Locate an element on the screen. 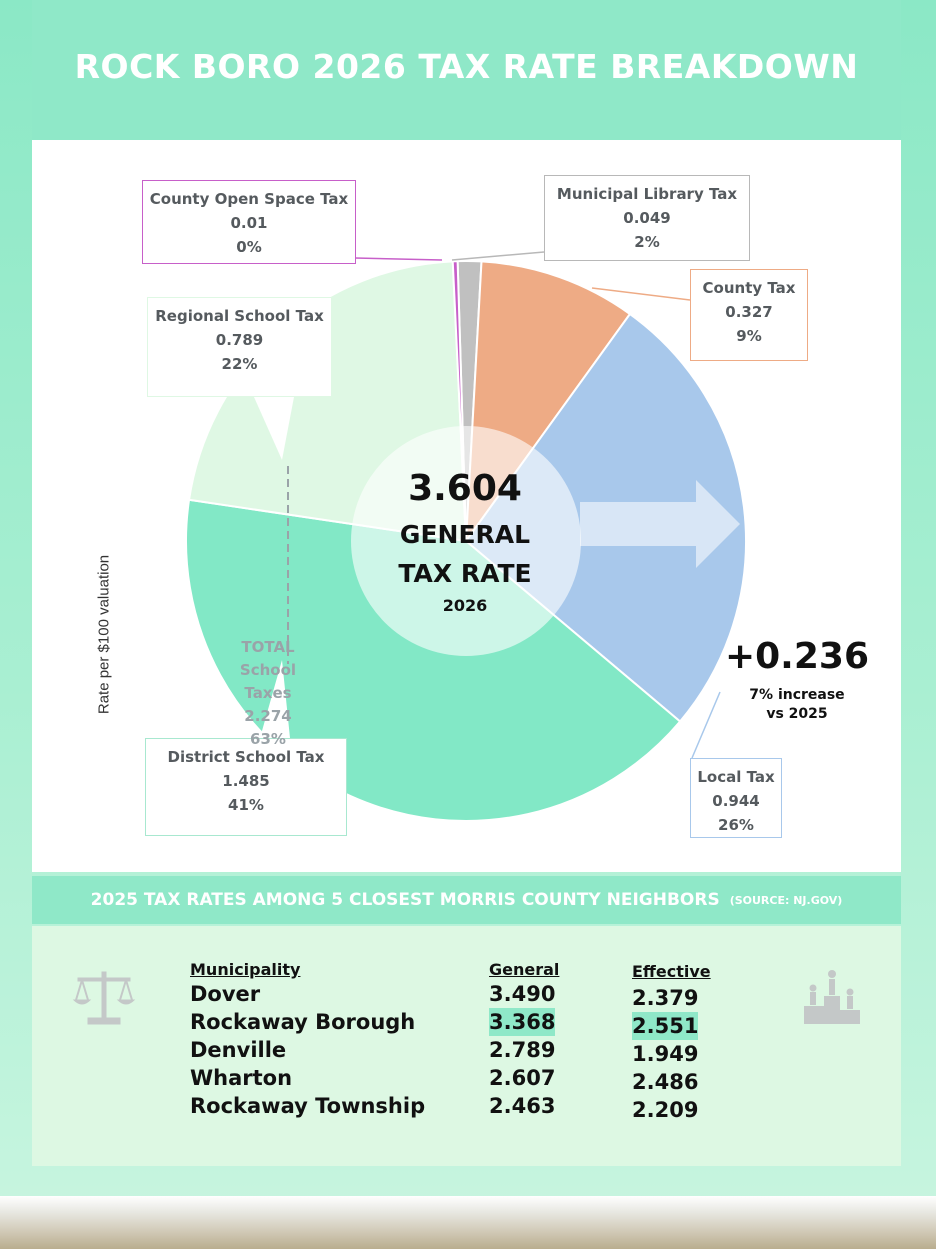 The width and height of the screenshot is (936, 1249). tail-district is located at coordinates (275, 699).